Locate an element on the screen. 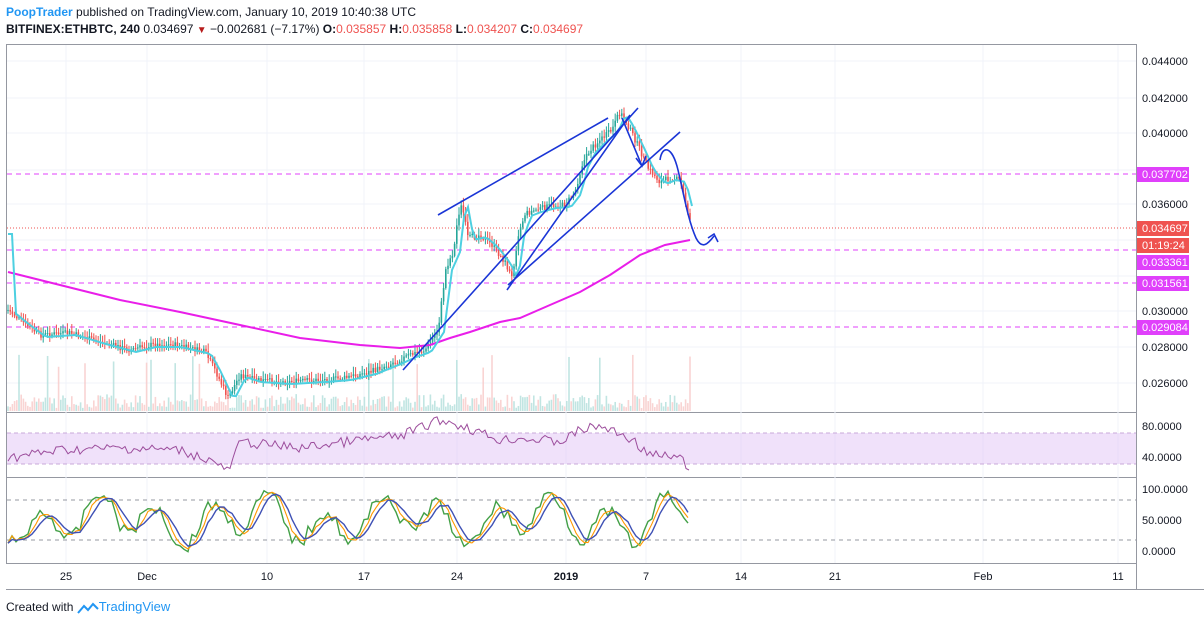 This screenshot has height=624, width=1204. symbol-label: BITFINEX:ETHBTC, 240 is located at coordinates (73, 29).